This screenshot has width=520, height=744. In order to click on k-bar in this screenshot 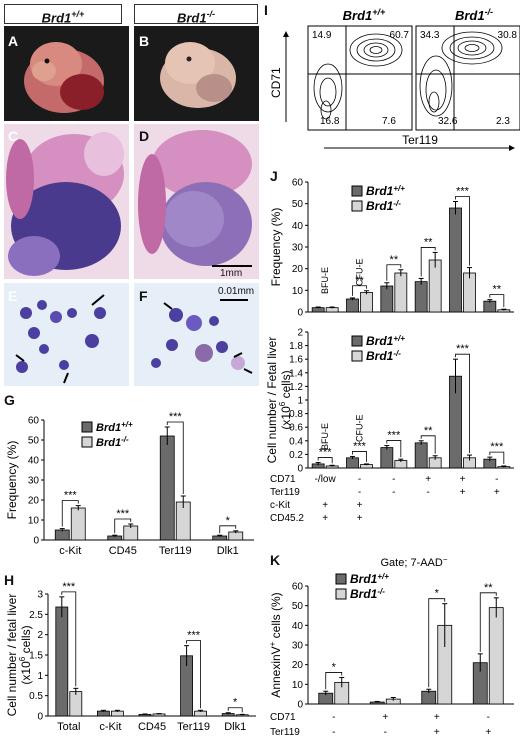, I will do `click(496, 656)`.